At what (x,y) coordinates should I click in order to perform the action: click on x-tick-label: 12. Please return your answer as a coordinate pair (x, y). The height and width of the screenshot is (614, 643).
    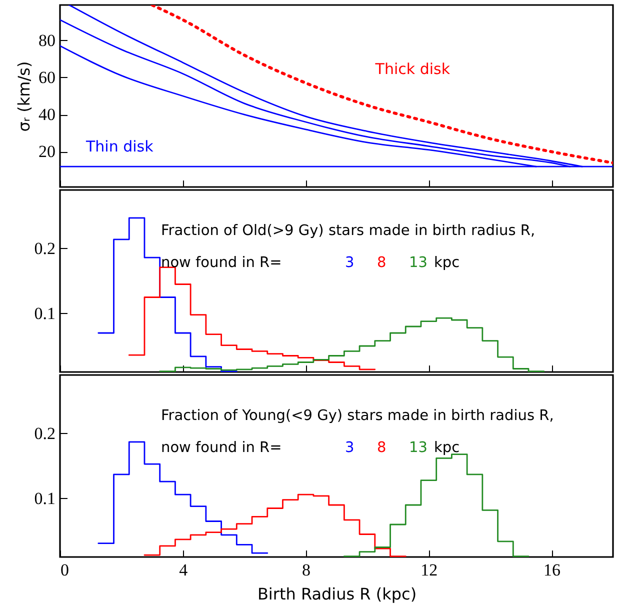
    Looking at the image, I should click on (429, 570).